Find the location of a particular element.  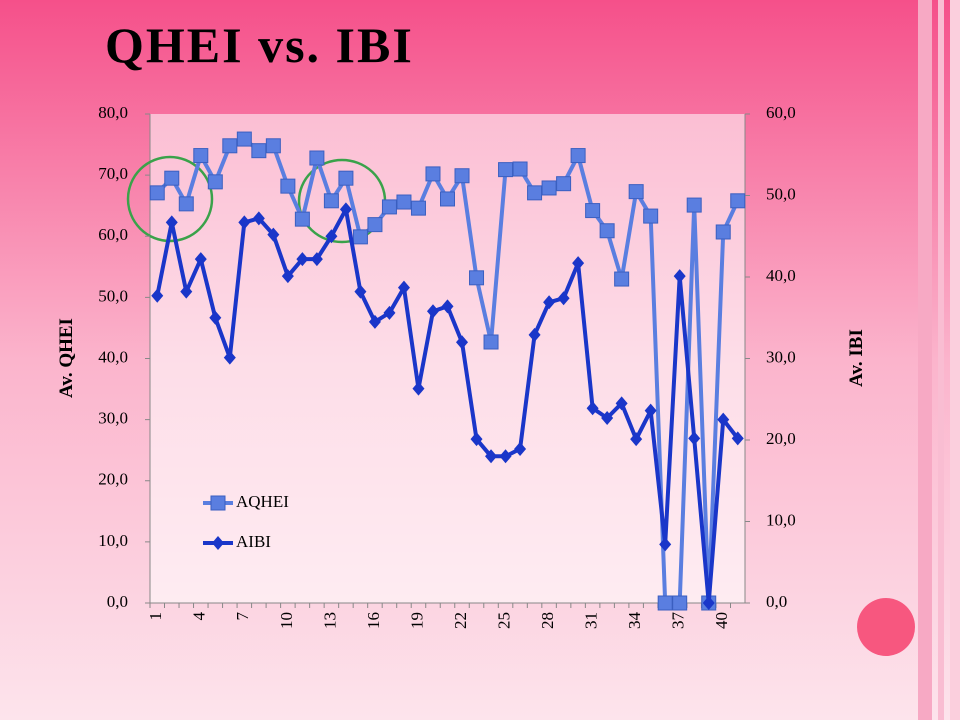

y-axis-title: Av. QHEI is located at coordinates (66, 358).